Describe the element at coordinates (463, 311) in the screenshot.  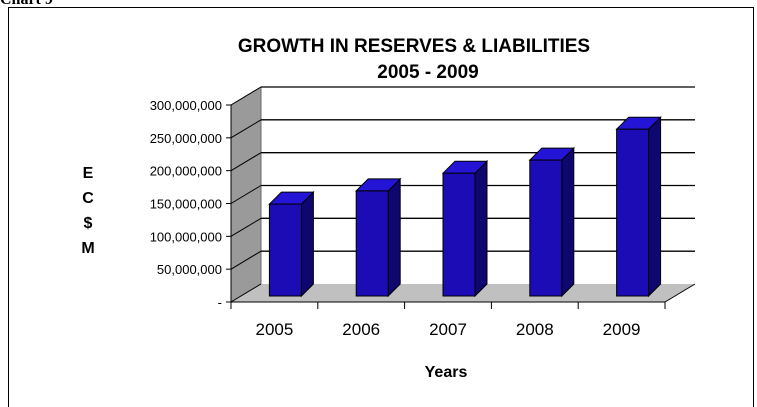
I see `x-axis: 2005 2006 2007 2008 2009` at that location.